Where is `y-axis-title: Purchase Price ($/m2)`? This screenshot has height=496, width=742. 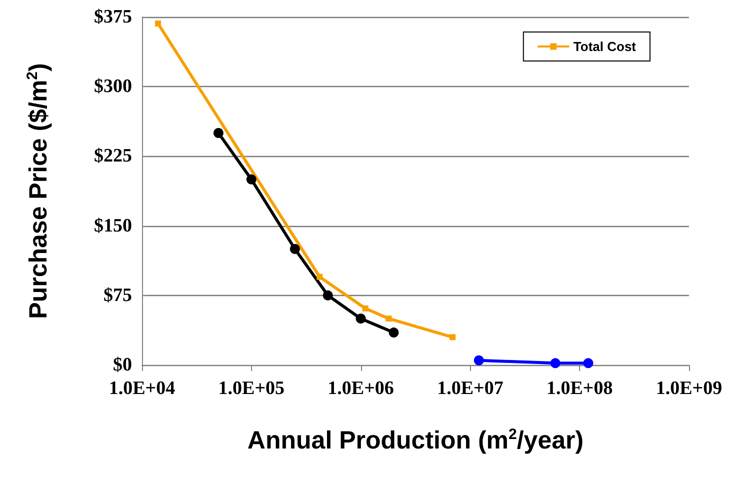
y-axis-title: Purchase Price ($/m2) is located at coordinates (38, 191).